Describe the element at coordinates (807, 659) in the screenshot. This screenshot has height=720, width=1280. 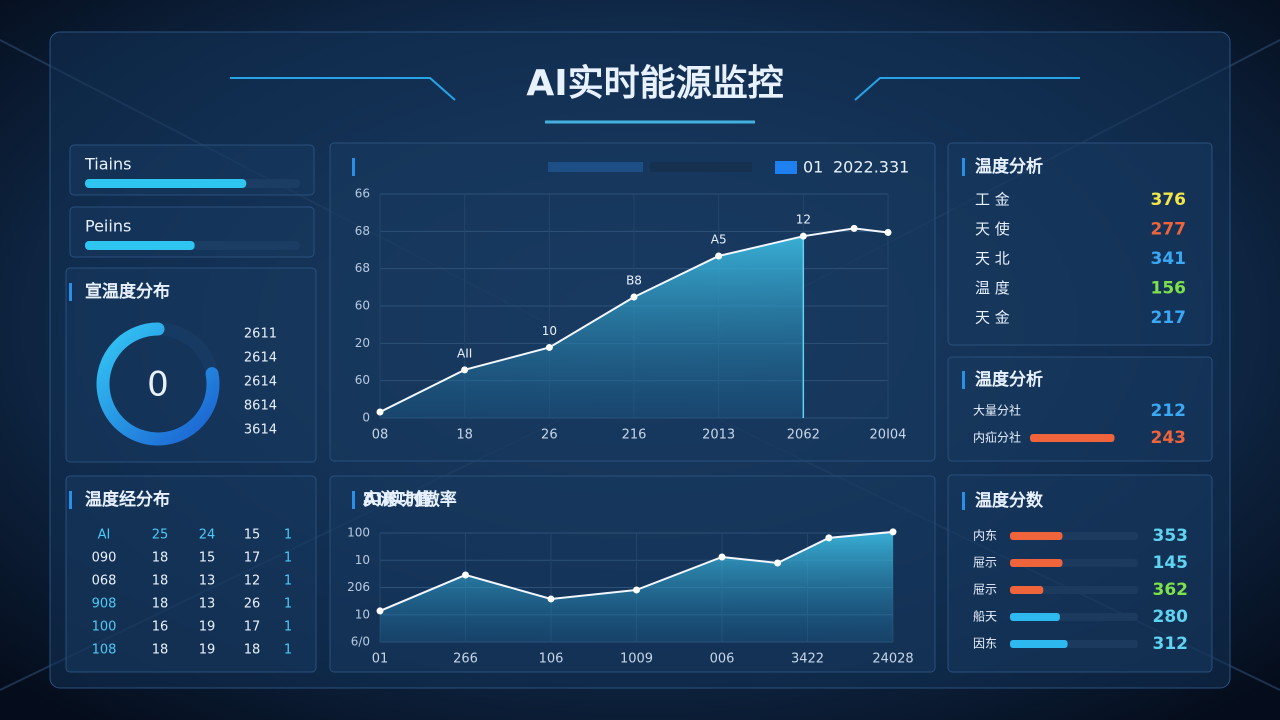
I see `x-axis-label: 3422` at that location.